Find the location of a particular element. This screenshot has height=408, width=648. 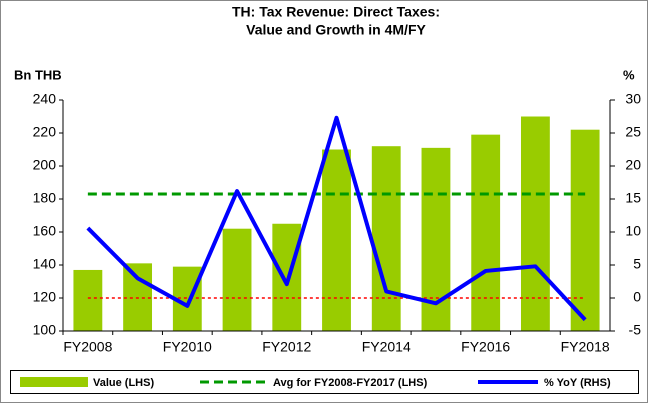

x-tick-label: FY2014 is located at coordinates (386, 347).